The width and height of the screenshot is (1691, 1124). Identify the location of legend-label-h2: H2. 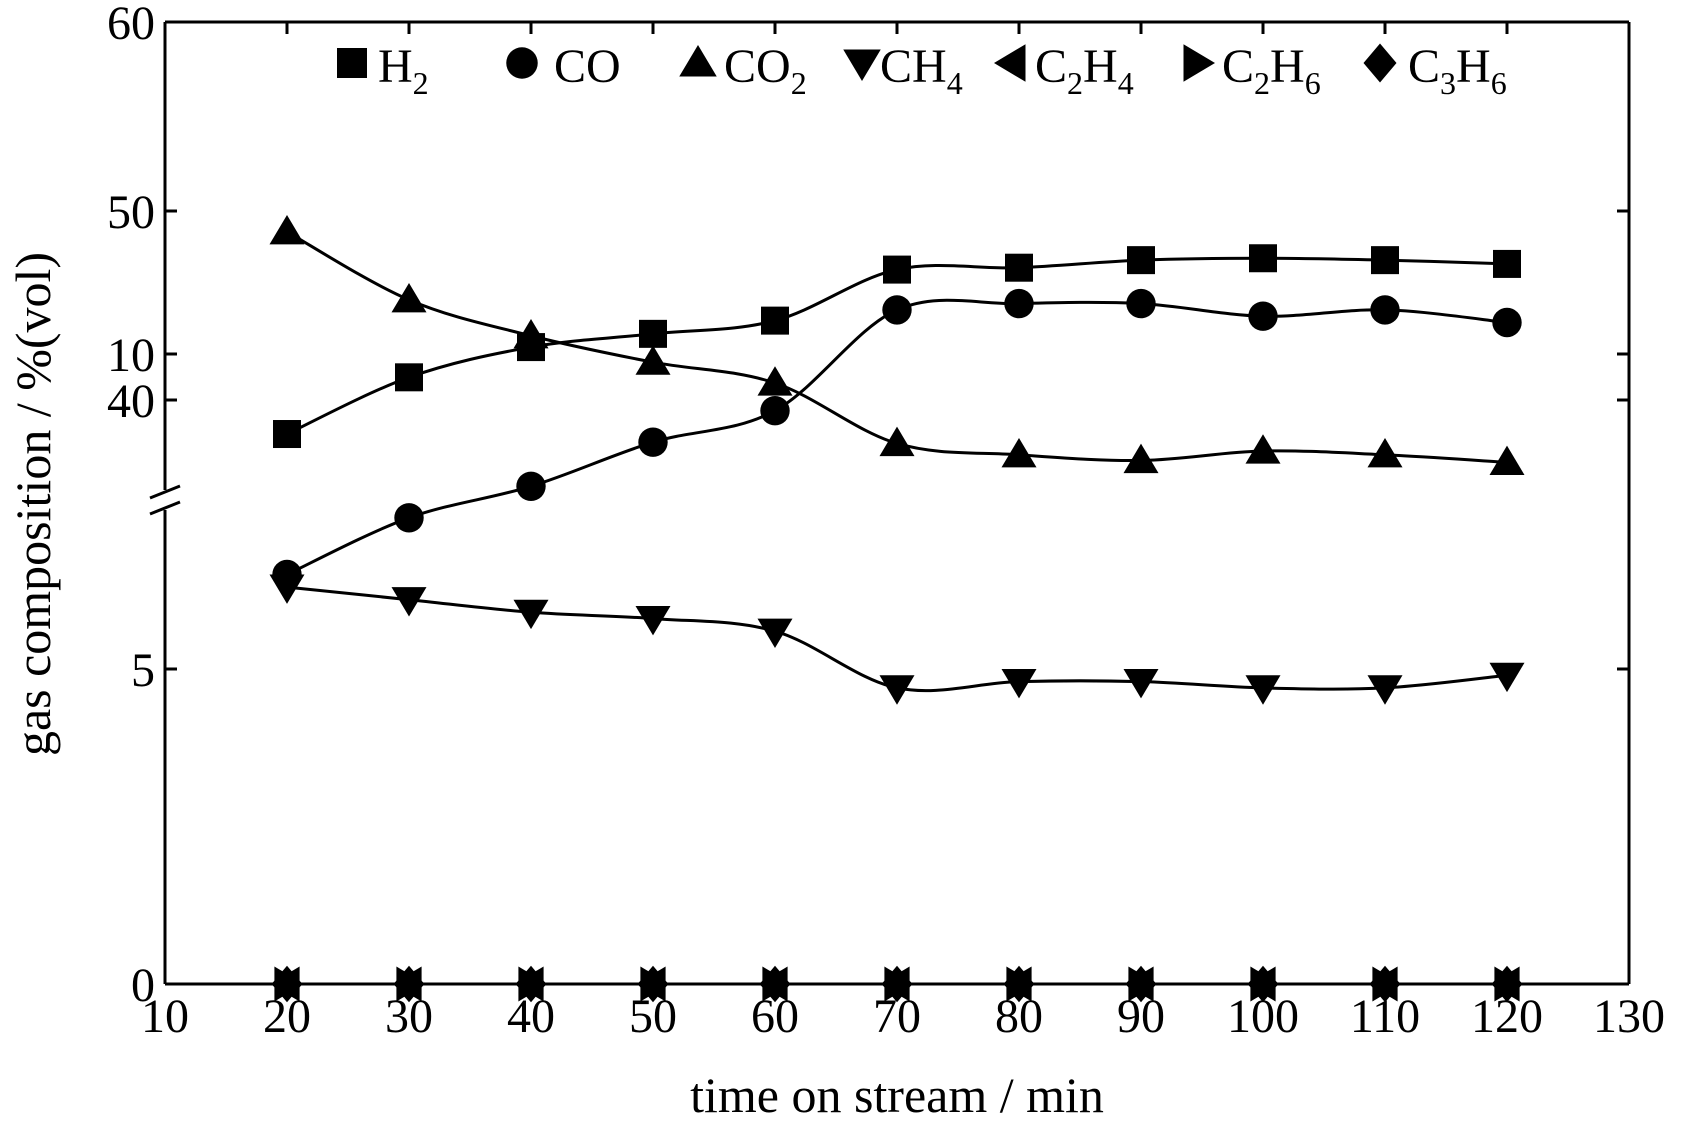
(403, 70).